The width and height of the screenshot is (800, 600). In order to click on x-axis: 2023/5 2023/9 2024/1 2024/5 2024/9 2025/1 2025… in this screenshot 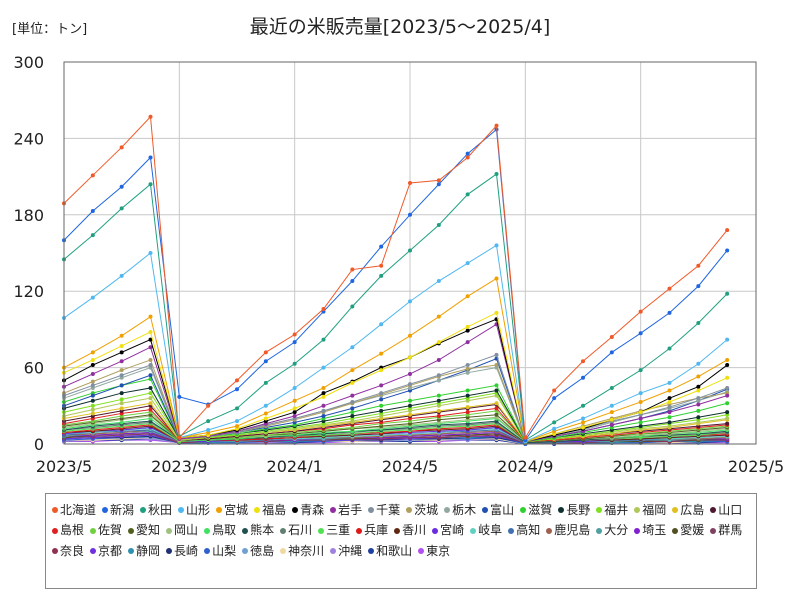, I will do `click(410, 466)`.